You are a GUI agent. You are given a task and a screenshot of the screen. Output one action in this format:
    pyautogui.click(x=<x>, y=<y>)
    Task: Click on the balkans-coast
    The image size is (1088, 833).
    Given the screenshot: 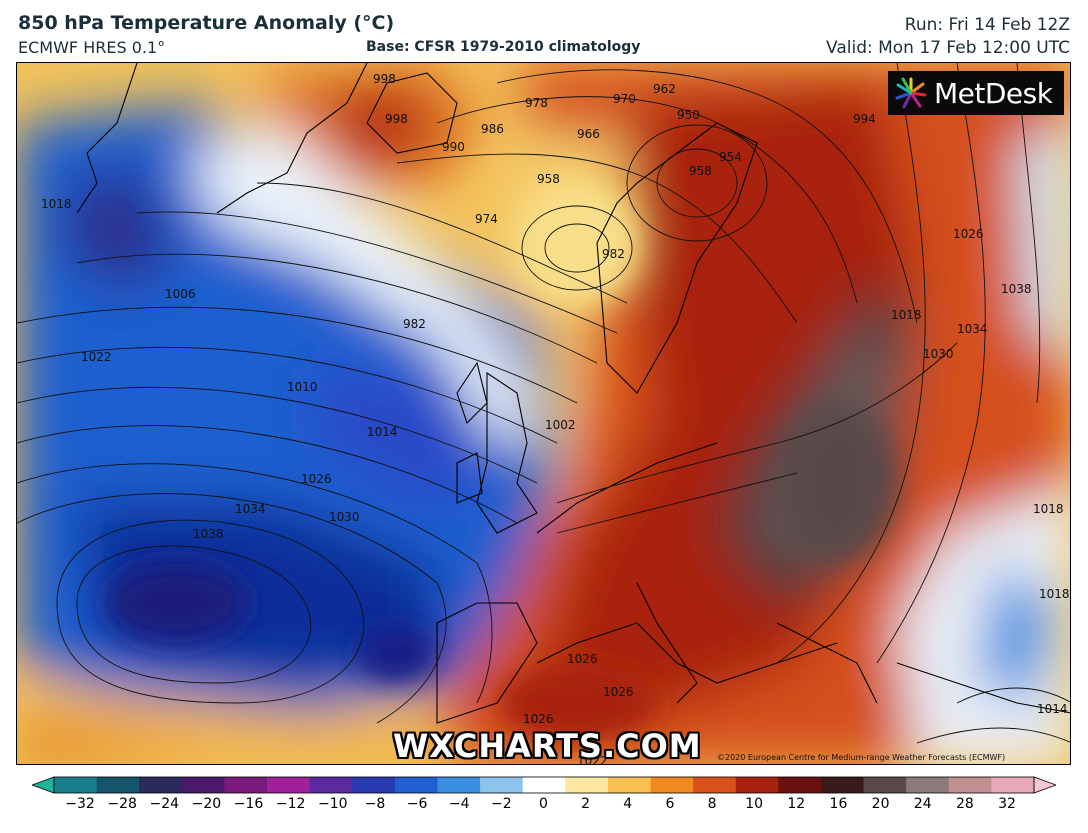 What is the action you would take?
    pyautogui.click(x=827, y=663)
    